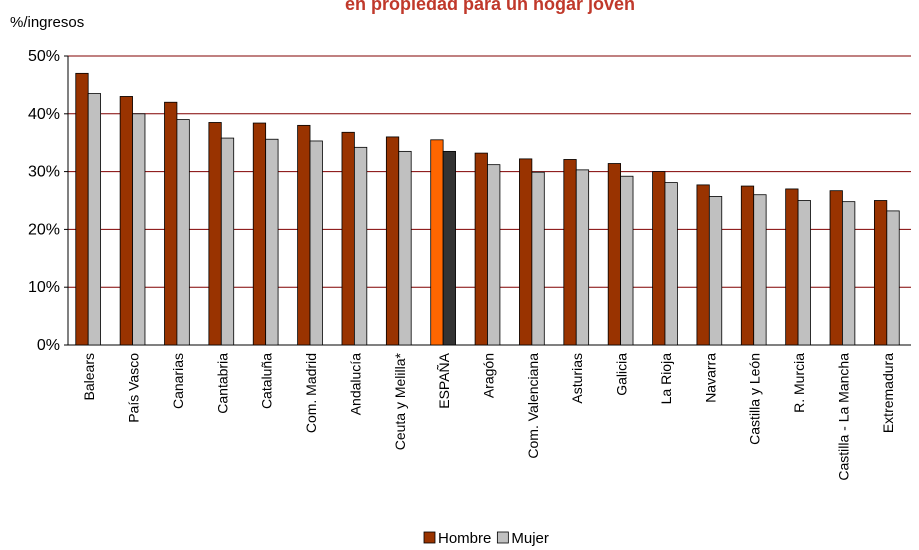 Image resolution: width=919 pixels, height=550 pixels. Describe the element at coordinates (843, 417) in the screenshot. I see `x-tick-label: Castilla - La Mancha` at that location.